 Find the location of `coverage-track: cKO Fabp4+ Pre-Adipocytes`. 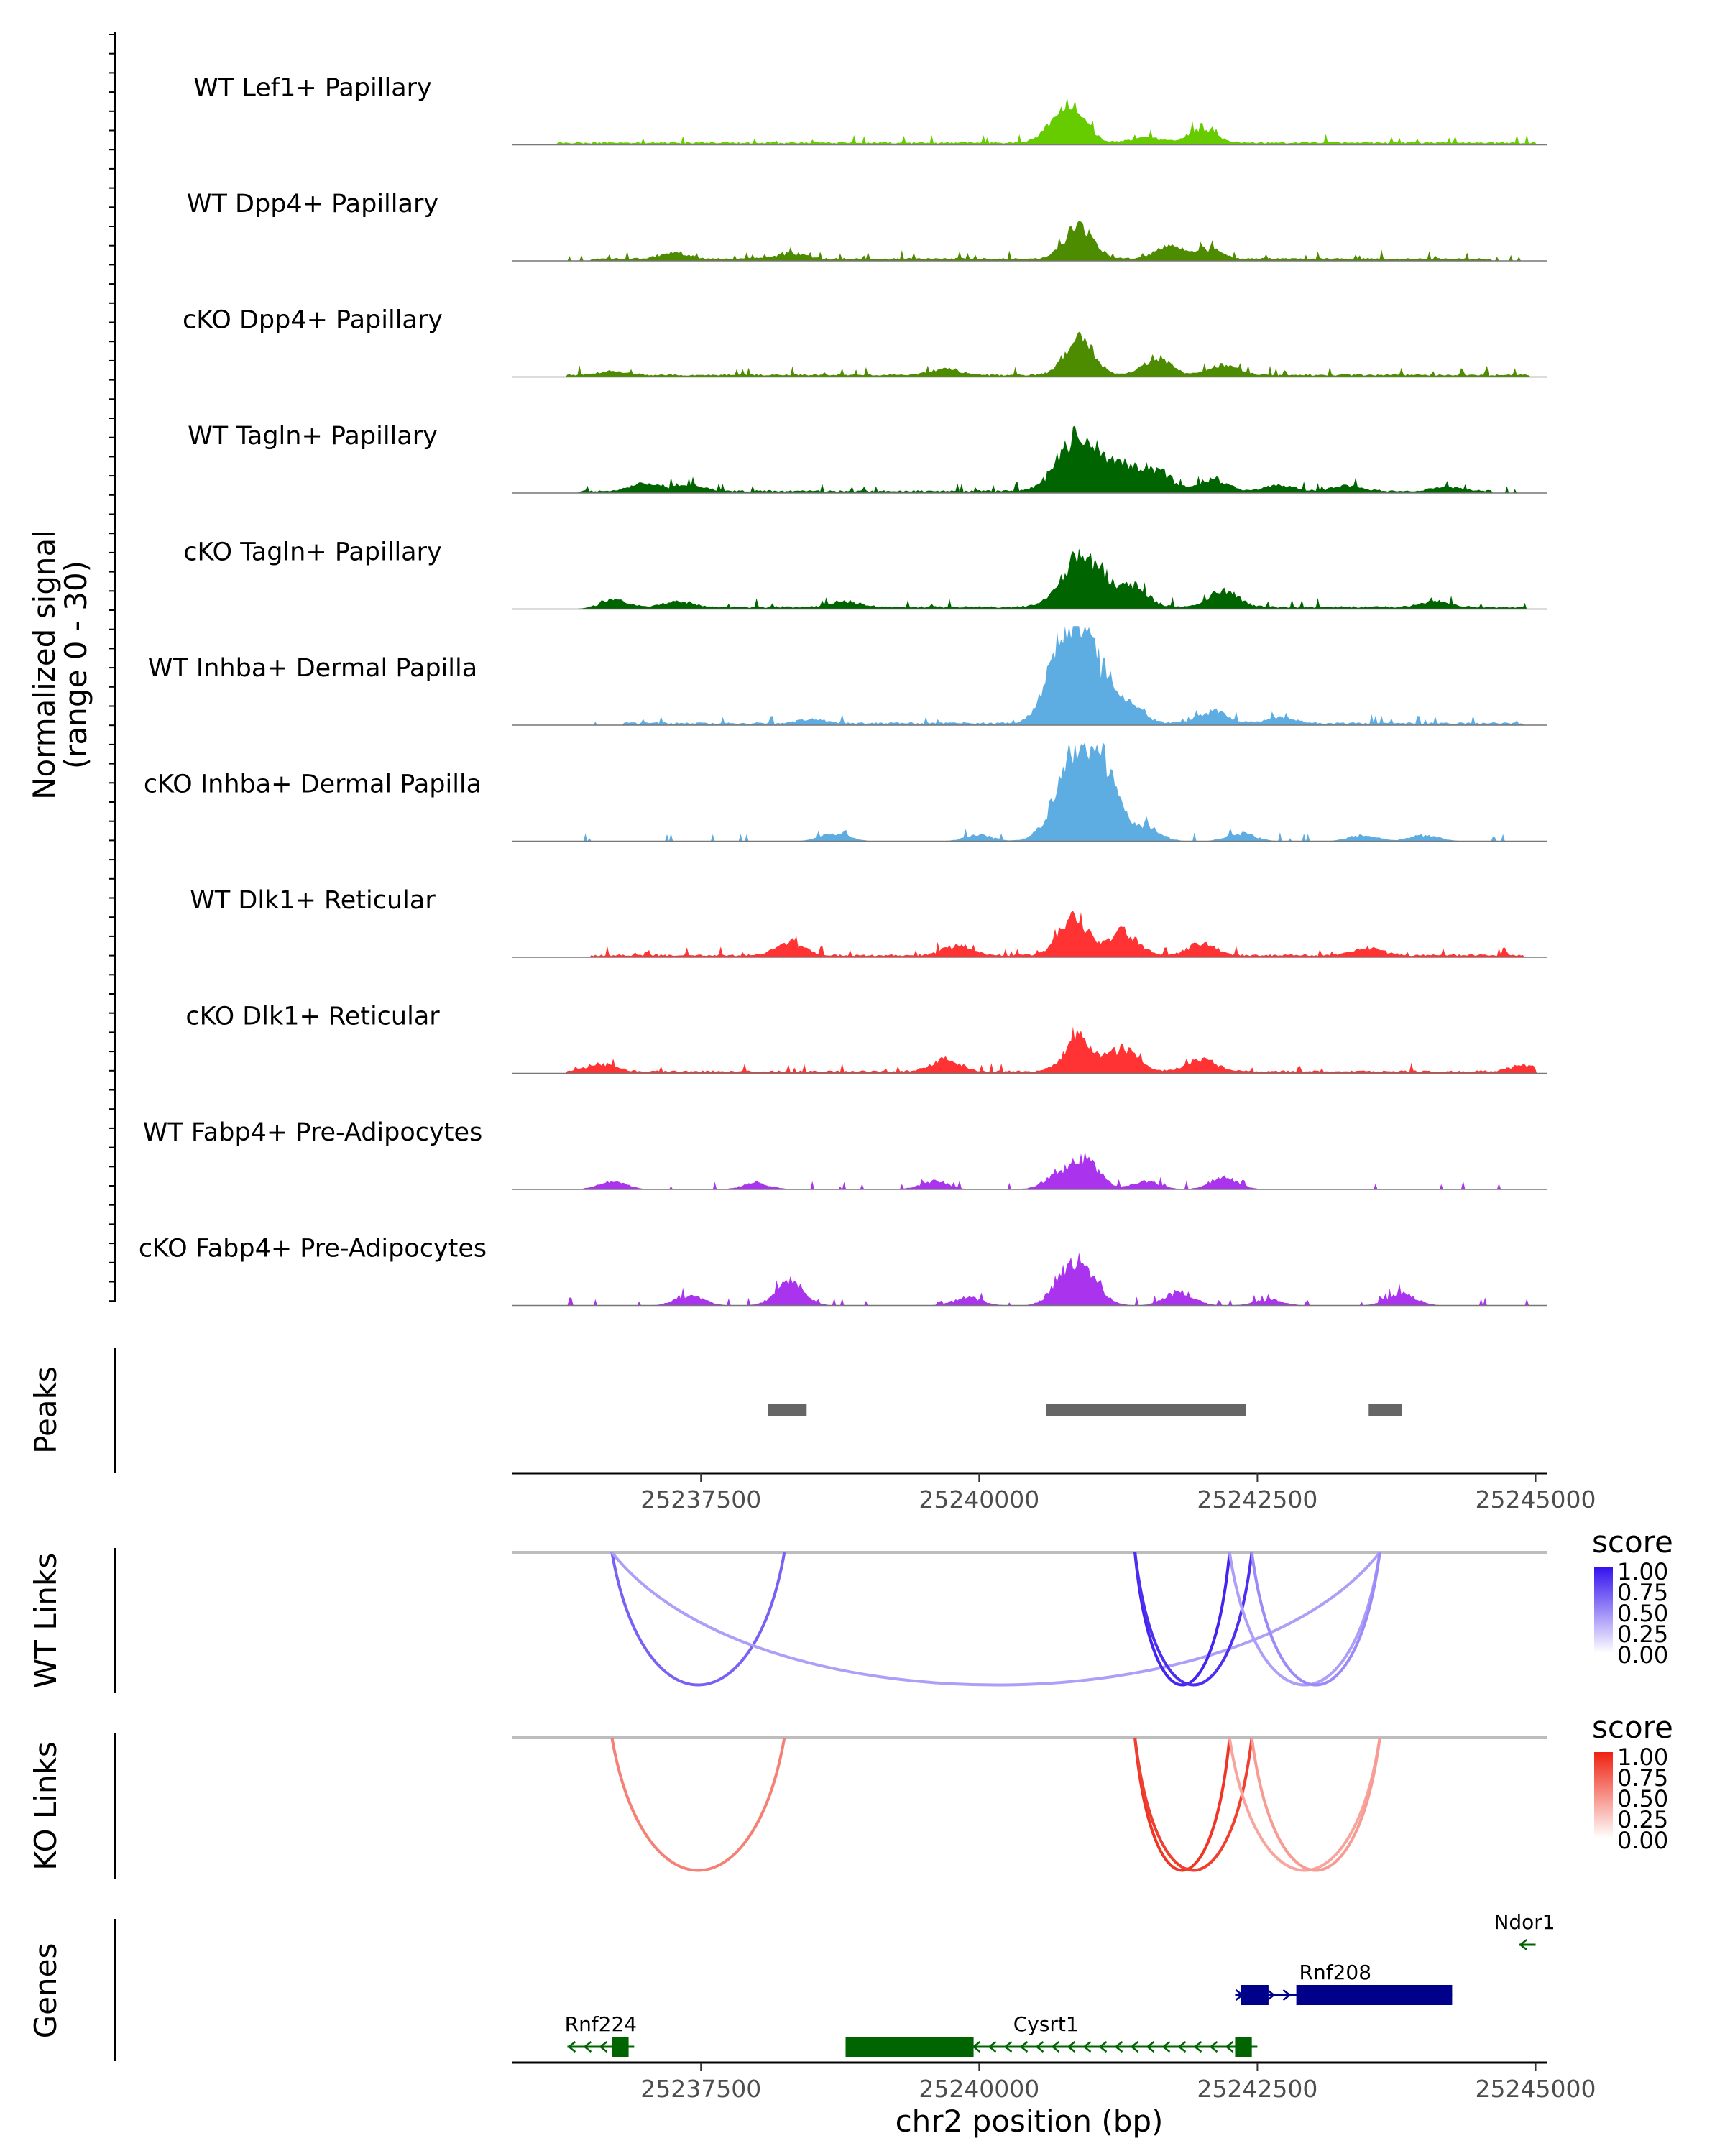

coverage-track: cKO Fabp4+ Pre-Adipocytes is located at coordinates (843, 1271).